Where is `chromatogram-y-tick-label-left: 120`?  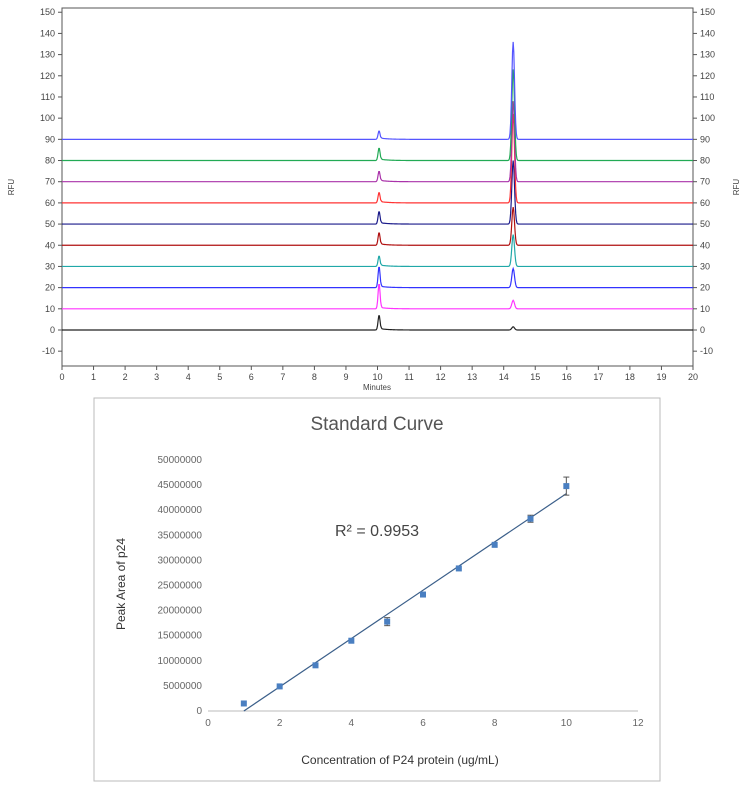 chromatogram-y-tick-label-left: 120 is located at coordinates (47, 76).